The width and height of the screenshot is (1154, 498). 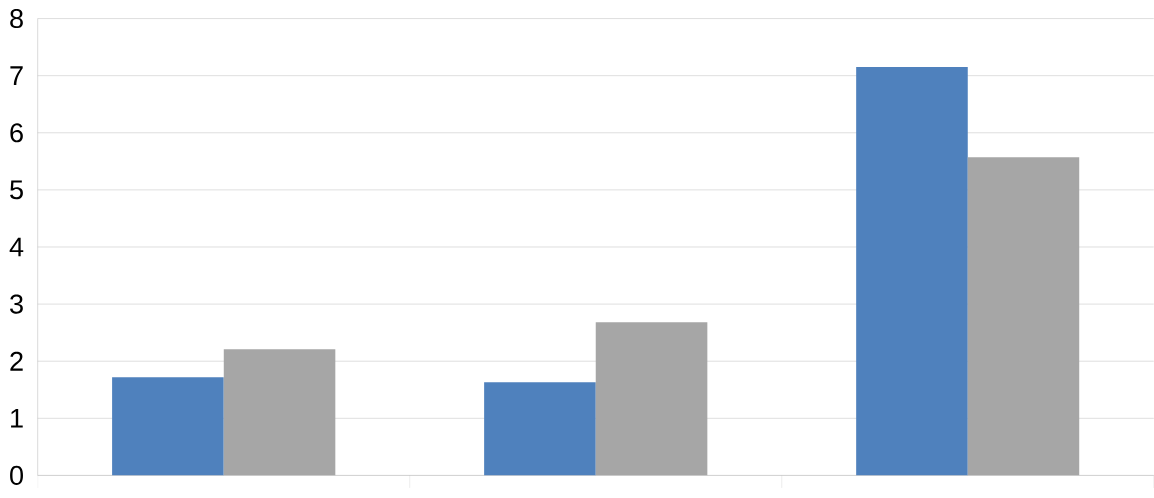 What do you see at coordinates (16, 75) in the screenshot?
I see `y-tick-label: 7` at bounding box center [16, 75].